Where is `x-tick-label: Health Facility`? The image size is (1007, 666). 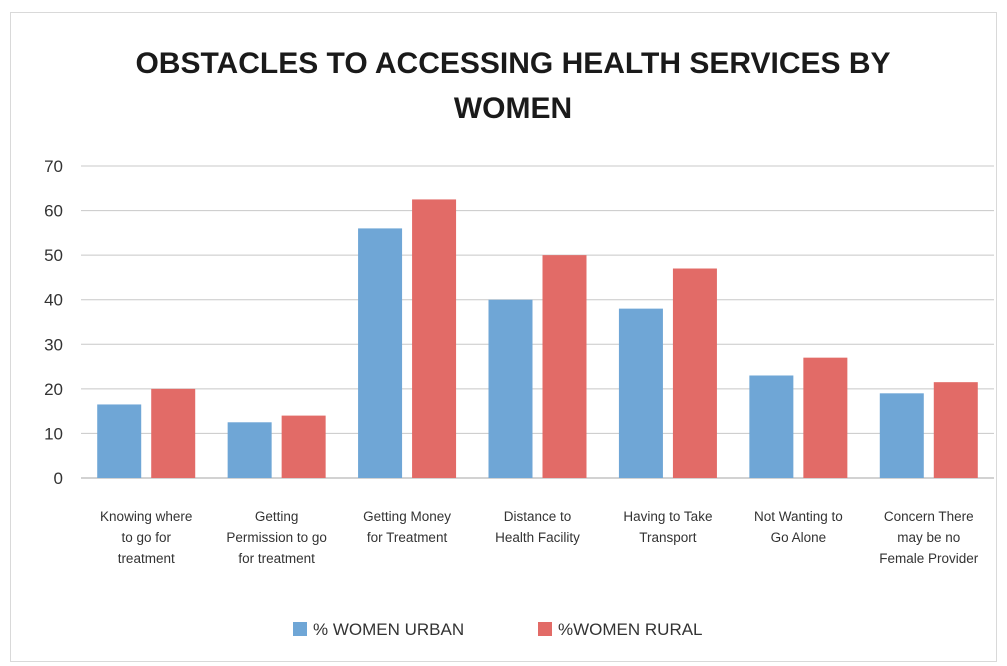 x-tick-label: Health Facility is located at coordinates (537, 537).